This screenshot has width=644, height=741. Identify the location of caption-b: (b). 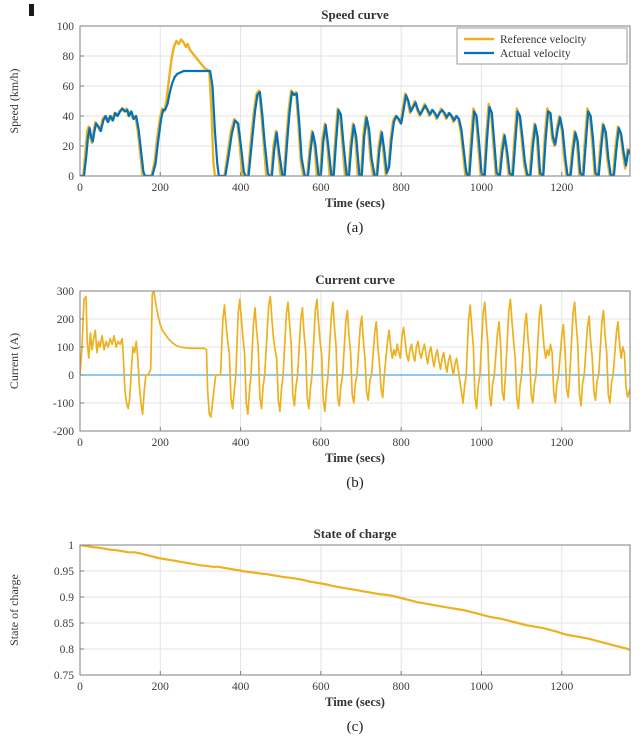
(355, 482).